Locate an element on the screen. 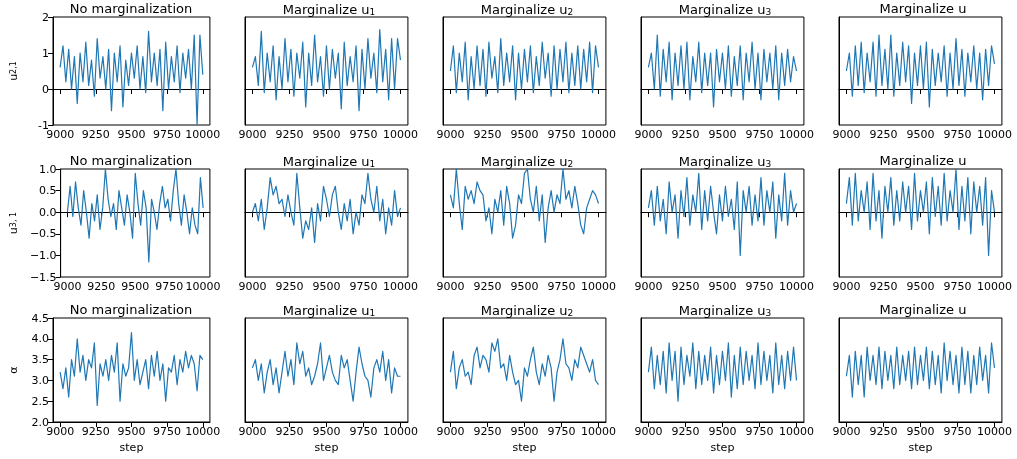 The image size is (1017, 459). chart-title: No marginalization is located at coordinates (131, 160).